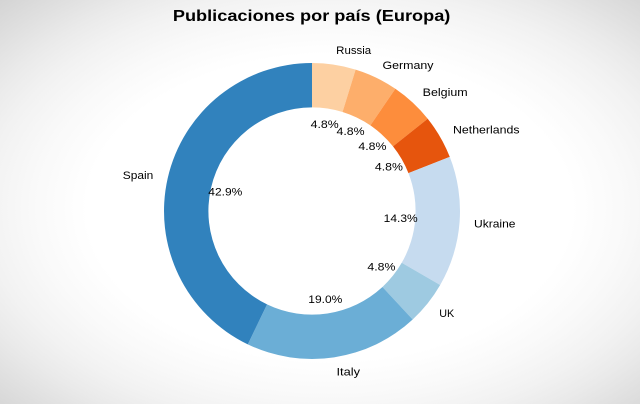 The image size is (640, 404). Describe the element at coordinates (354, 51) in the screenshot. I see `svg-text: Russia` at that location.